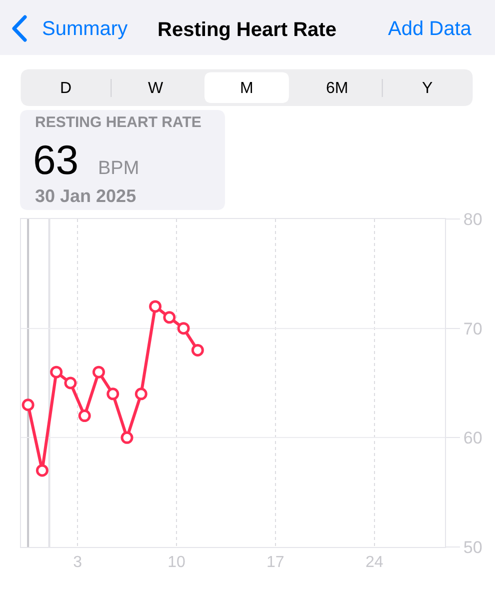 Image resolution: width=495 pixels, height=600 pixels. Describe the element at coordinates (56, 160) in the screenshot. I see `text: 63` at that location.